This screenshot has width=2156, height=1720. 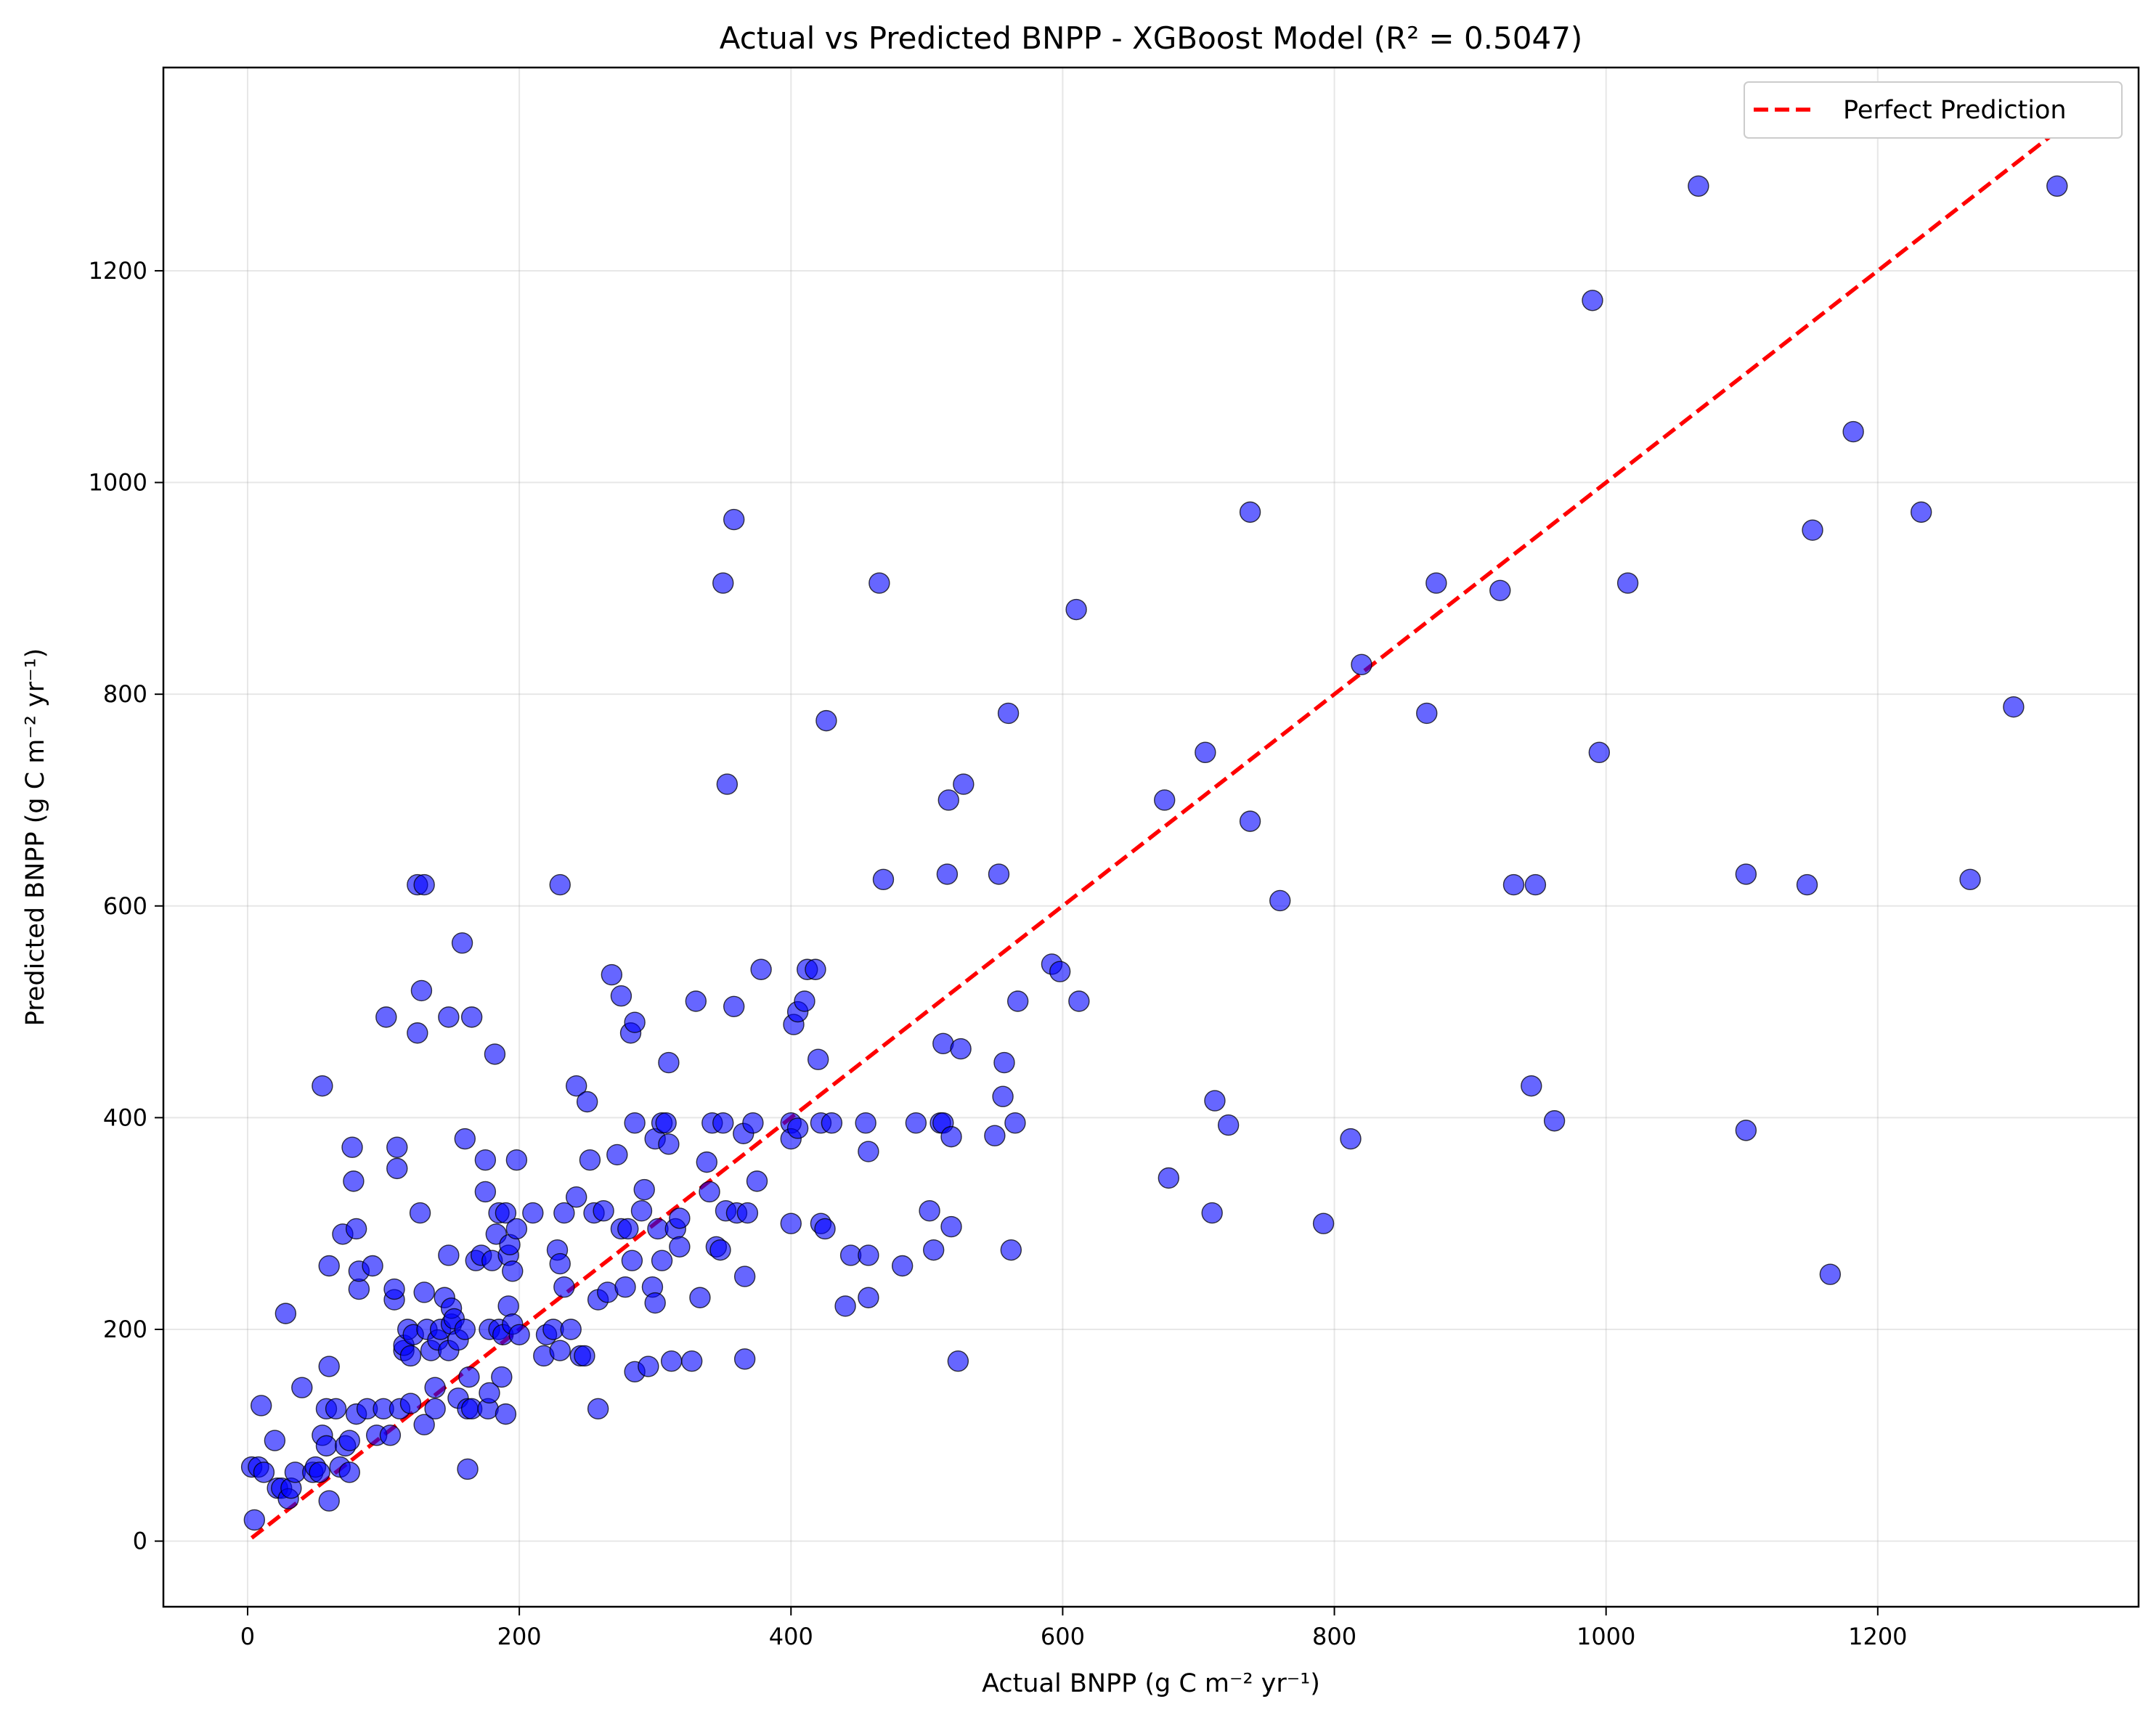 I want to click on y-tick-label: 0, so click(x=140, y=1542).